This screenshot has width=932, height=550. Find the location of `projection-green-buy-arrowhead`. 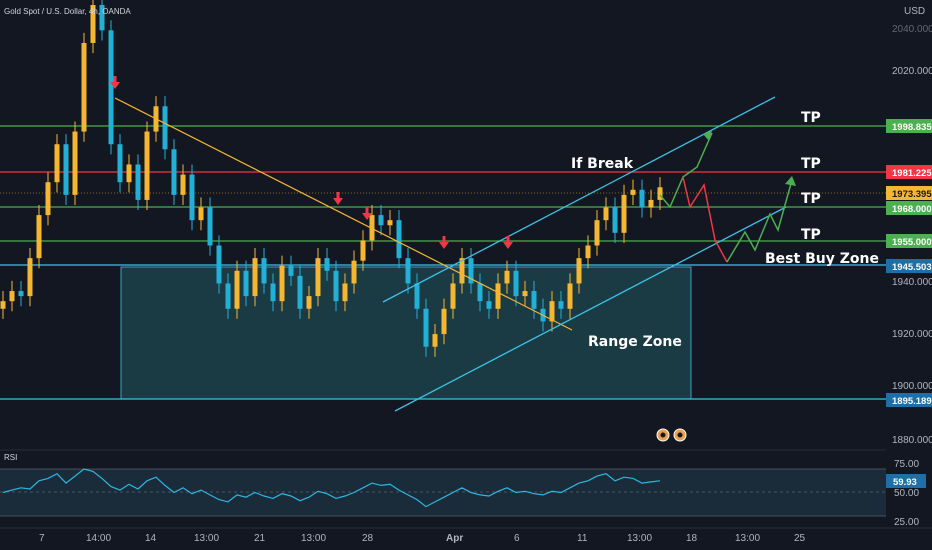

projection-green-buy-arrowhead is located at coordinates (790, 181).